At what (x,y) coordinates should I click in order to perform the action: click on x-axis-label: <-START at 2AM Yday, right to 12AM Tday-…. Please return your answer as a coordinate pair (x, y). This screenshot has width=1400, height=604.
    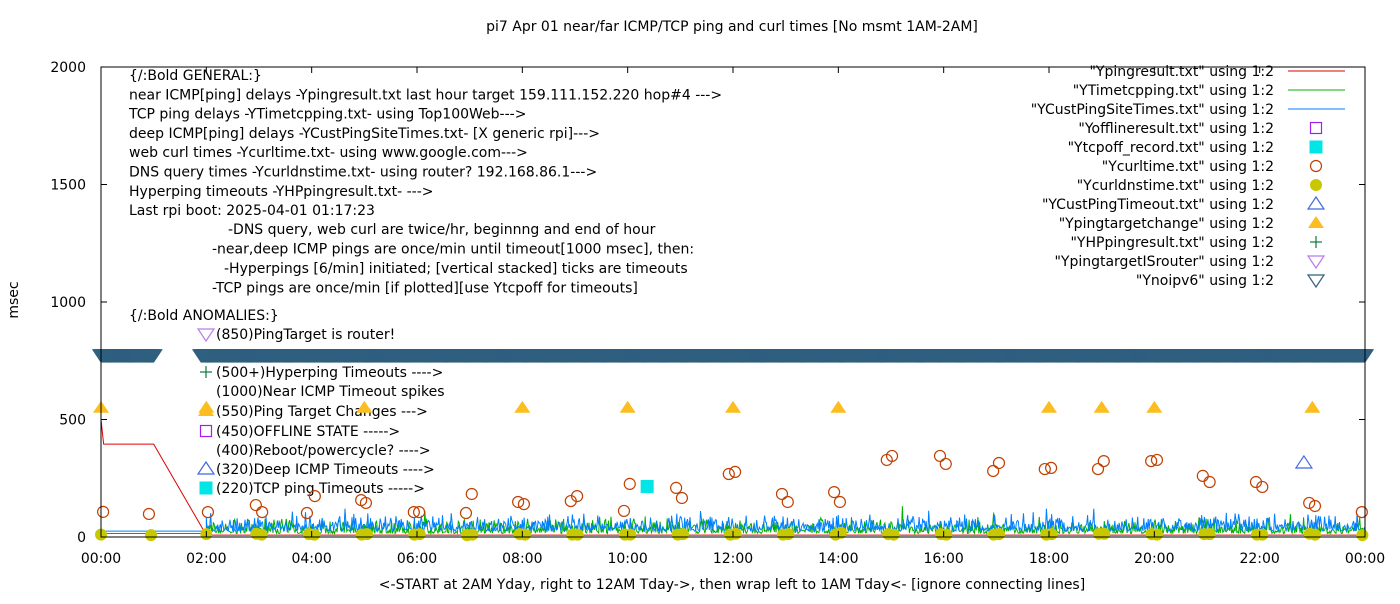
    Looking at the image, I should click on (732, 585).